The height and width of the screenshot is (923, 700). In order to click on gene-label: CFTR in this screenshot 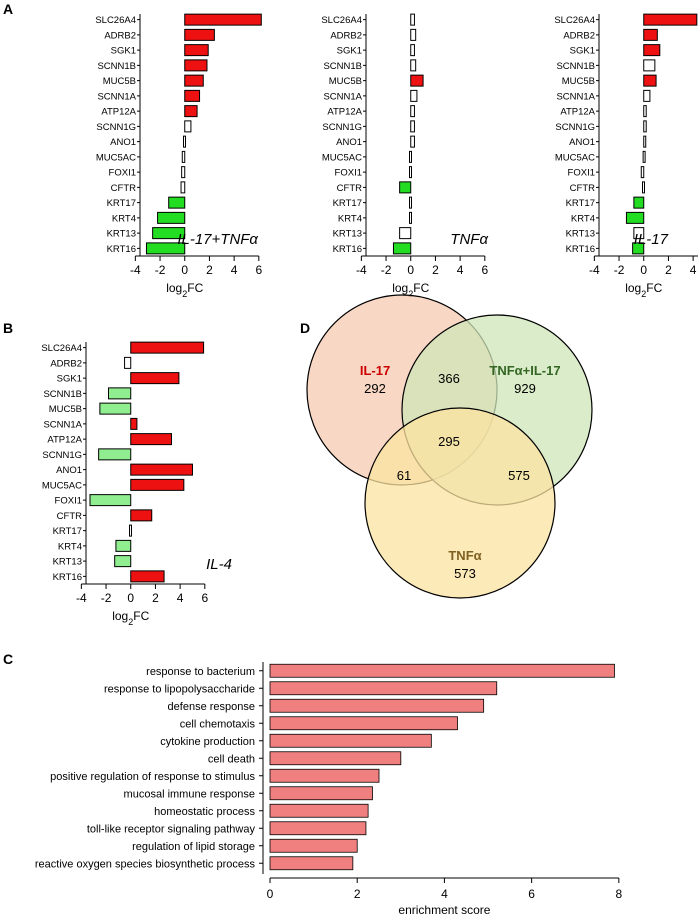, I will do `click(69, 516)`.